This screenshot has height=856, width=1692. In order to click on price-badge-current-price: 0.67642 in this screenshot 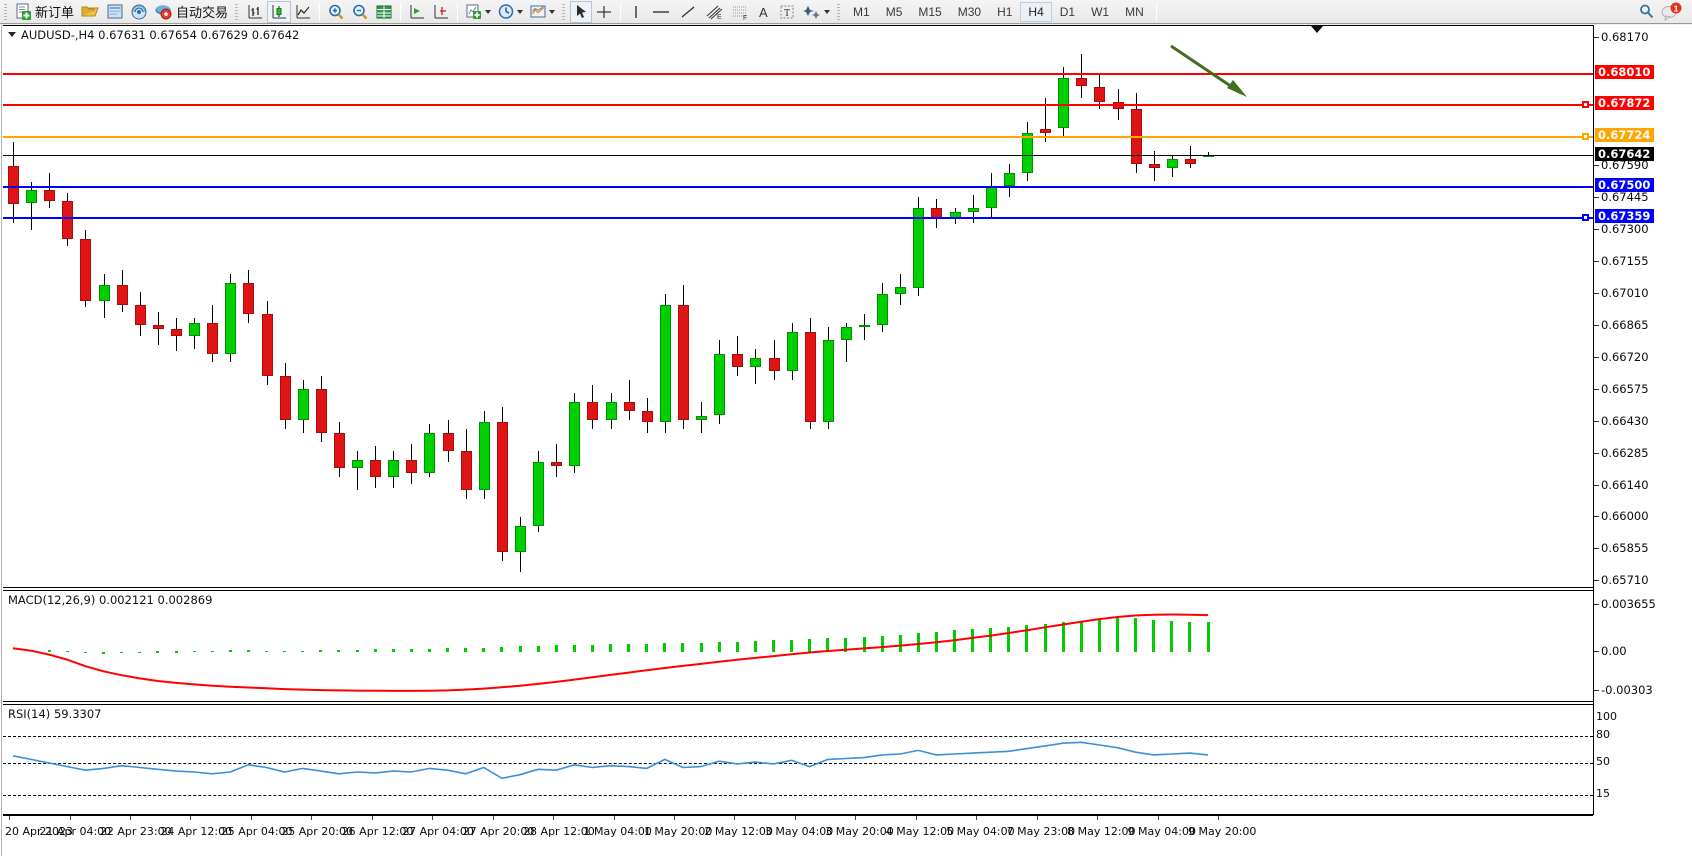, I will do `click(1625, 153)`.